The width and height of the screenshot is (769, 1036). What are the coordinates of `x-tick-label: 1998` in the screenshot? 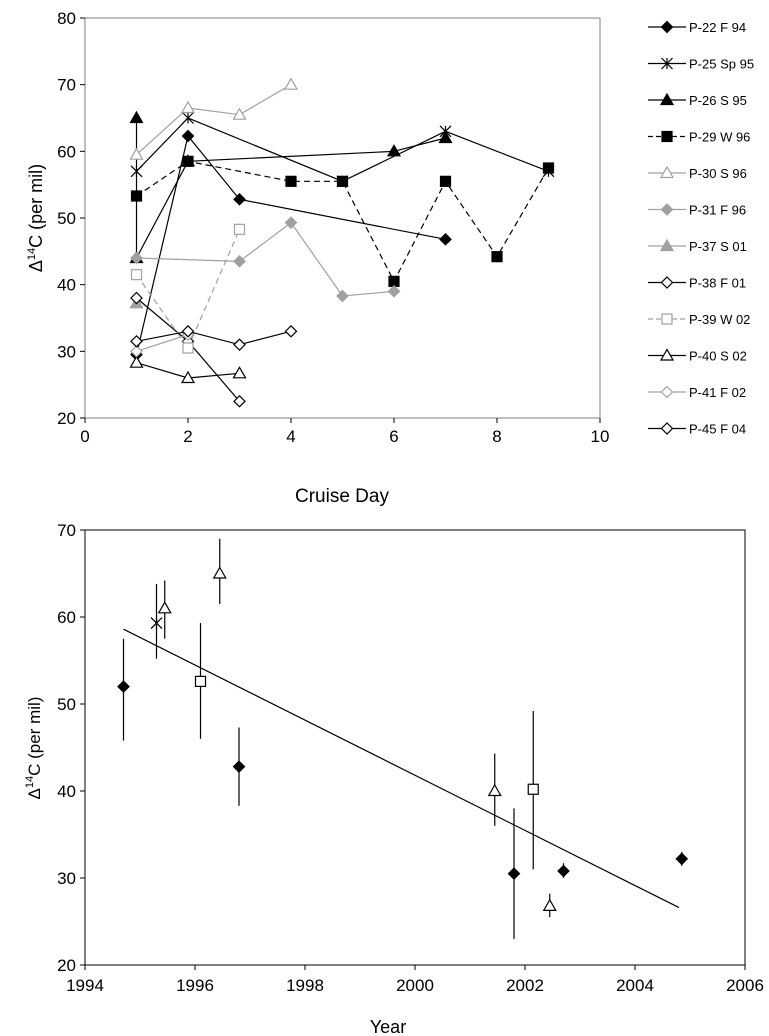 It's located at (305, 985).